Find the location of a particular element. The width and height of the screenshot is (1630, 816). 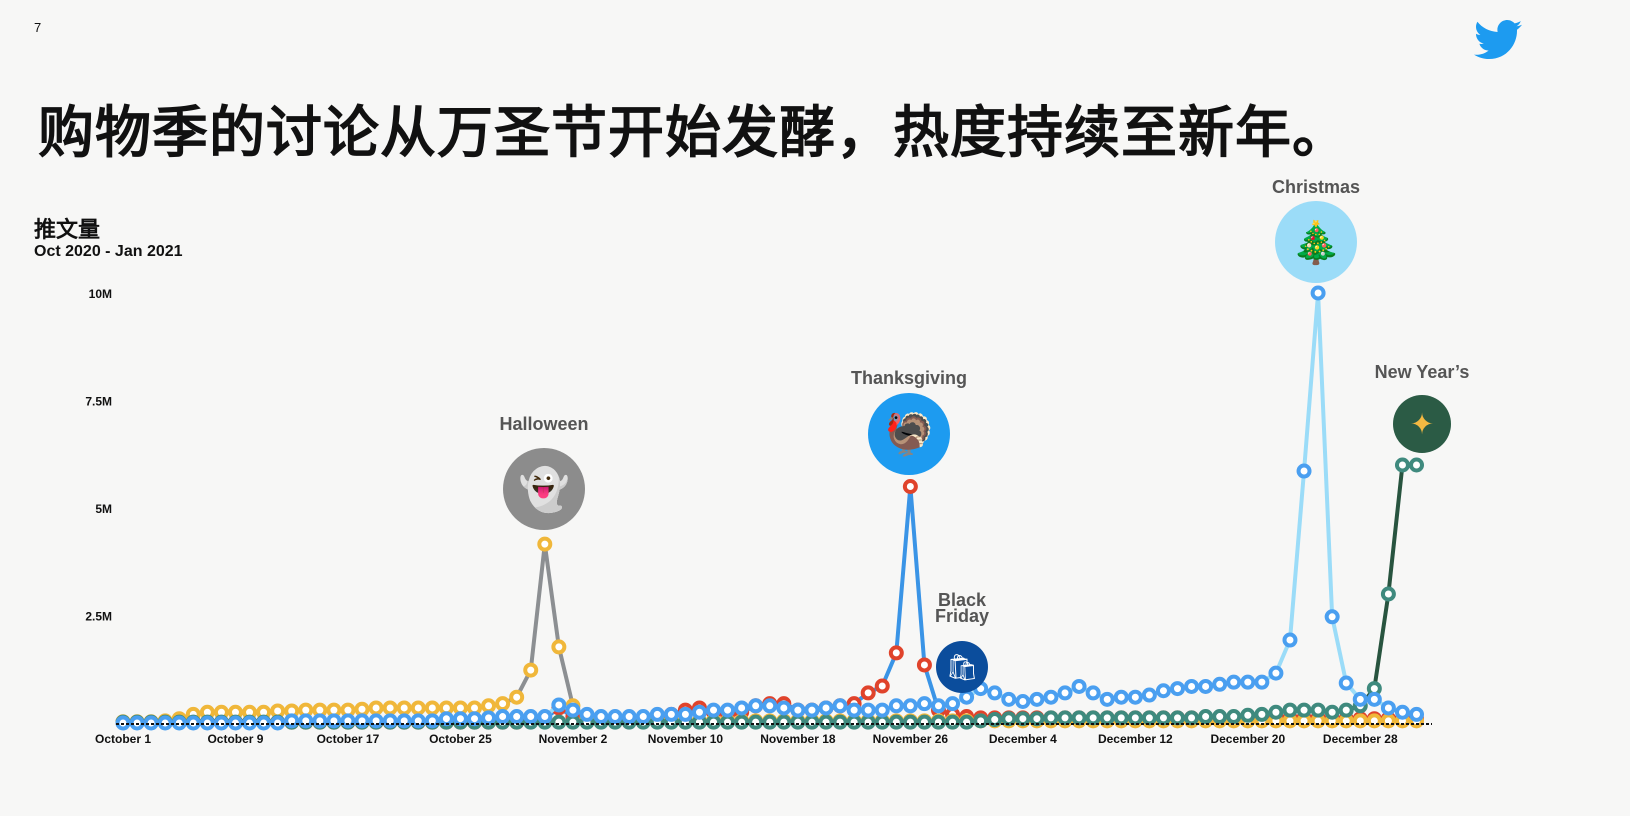

page-title: 购物季的讨论从万圣节开始发酵，热度持续至新年。 is located at coordinates (693, 133).